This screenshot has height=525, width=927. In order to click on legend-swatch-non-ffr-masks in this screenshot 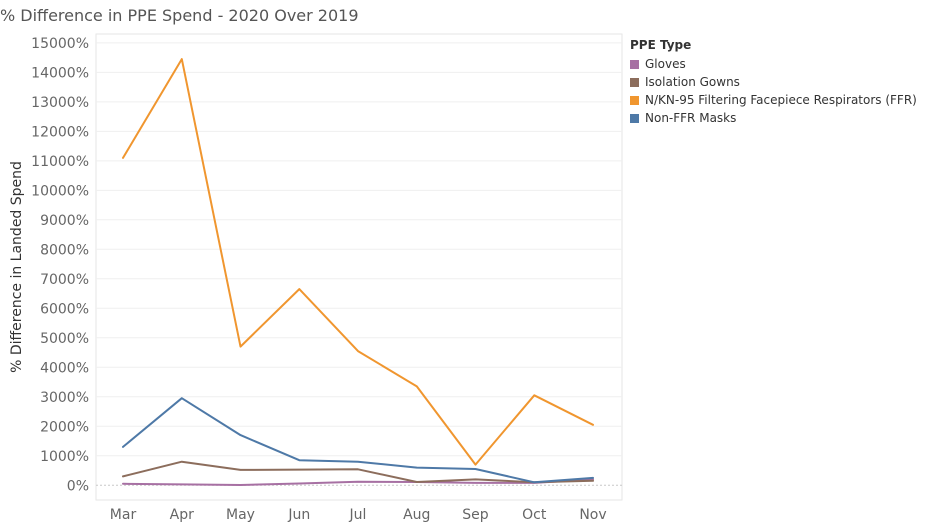, I will do `click(634, 118)`.